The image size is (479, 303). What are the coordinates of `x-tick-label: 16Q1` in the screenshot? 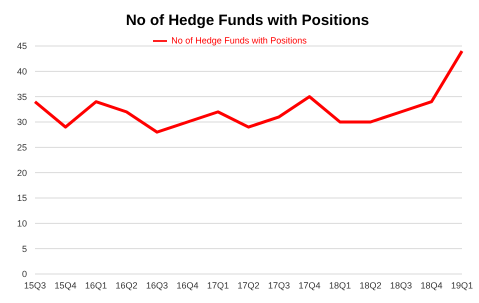 It's located at (96, 285).